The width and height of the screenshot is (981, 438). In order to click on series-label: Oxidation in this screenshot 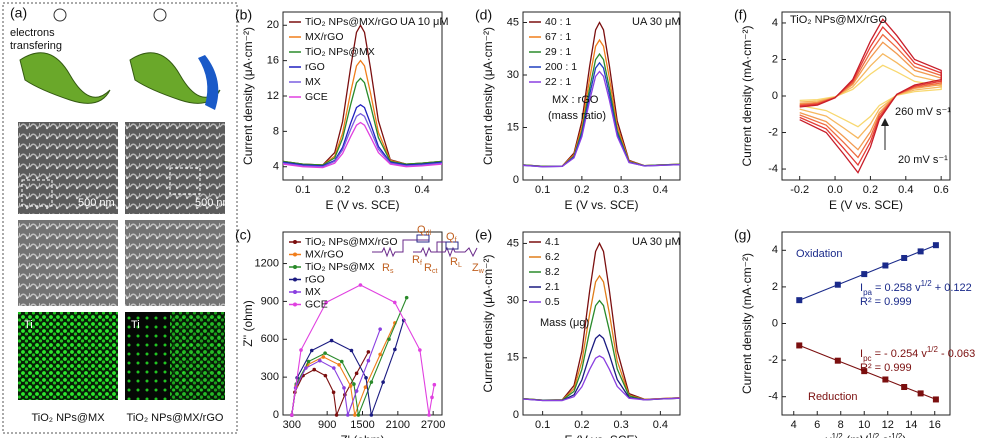, I will do `click(819, 254)`.